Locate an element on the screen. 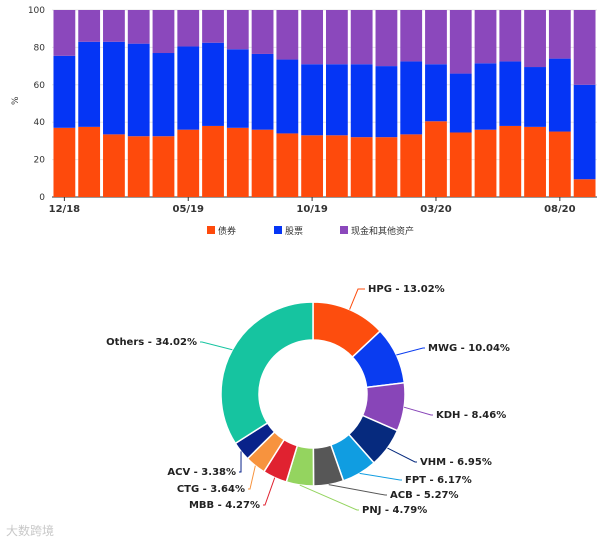 This screenshot has width=615, height=546. bar-04/19-现金和其他资产 is located at coordinates (163, 32).